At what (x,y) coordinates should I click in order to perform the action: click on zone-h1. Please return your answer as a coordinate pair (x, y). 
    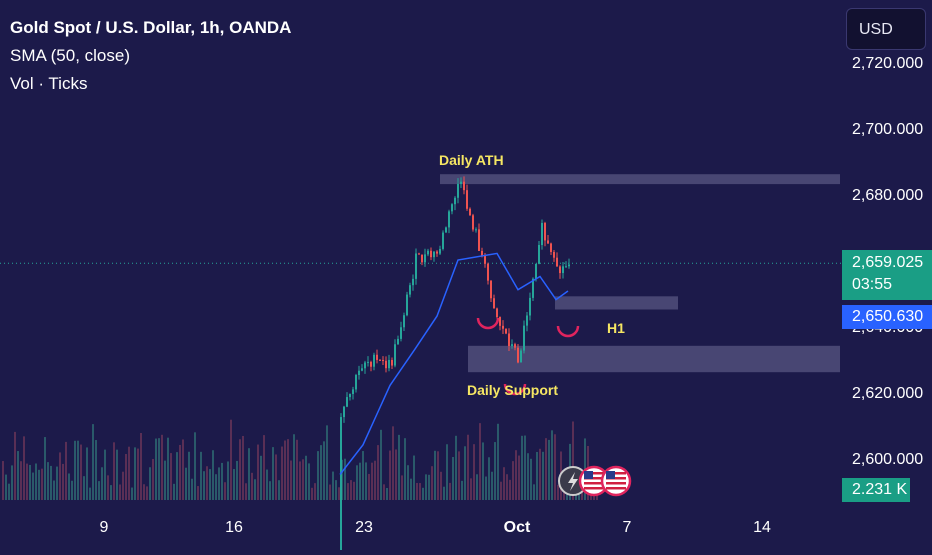
    Looking at the image, I should click on (616, 303).